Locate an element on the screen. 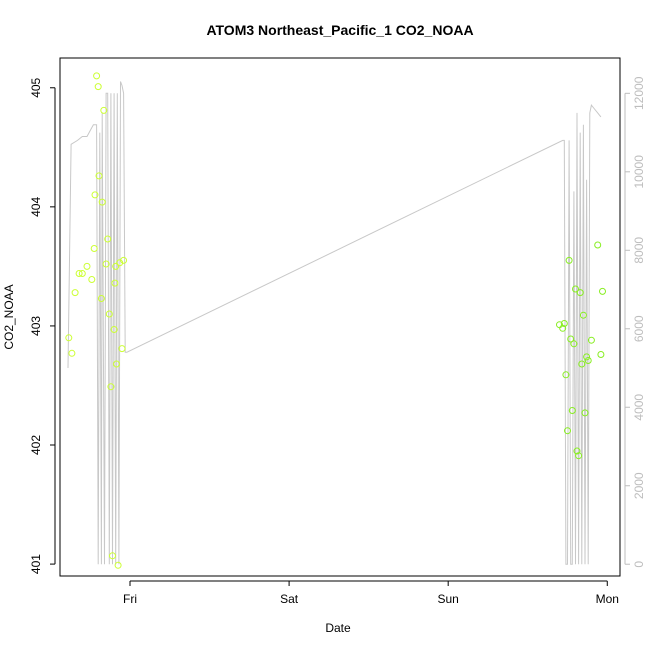  x-axis-label: Date is located at coordinates (338, 628).